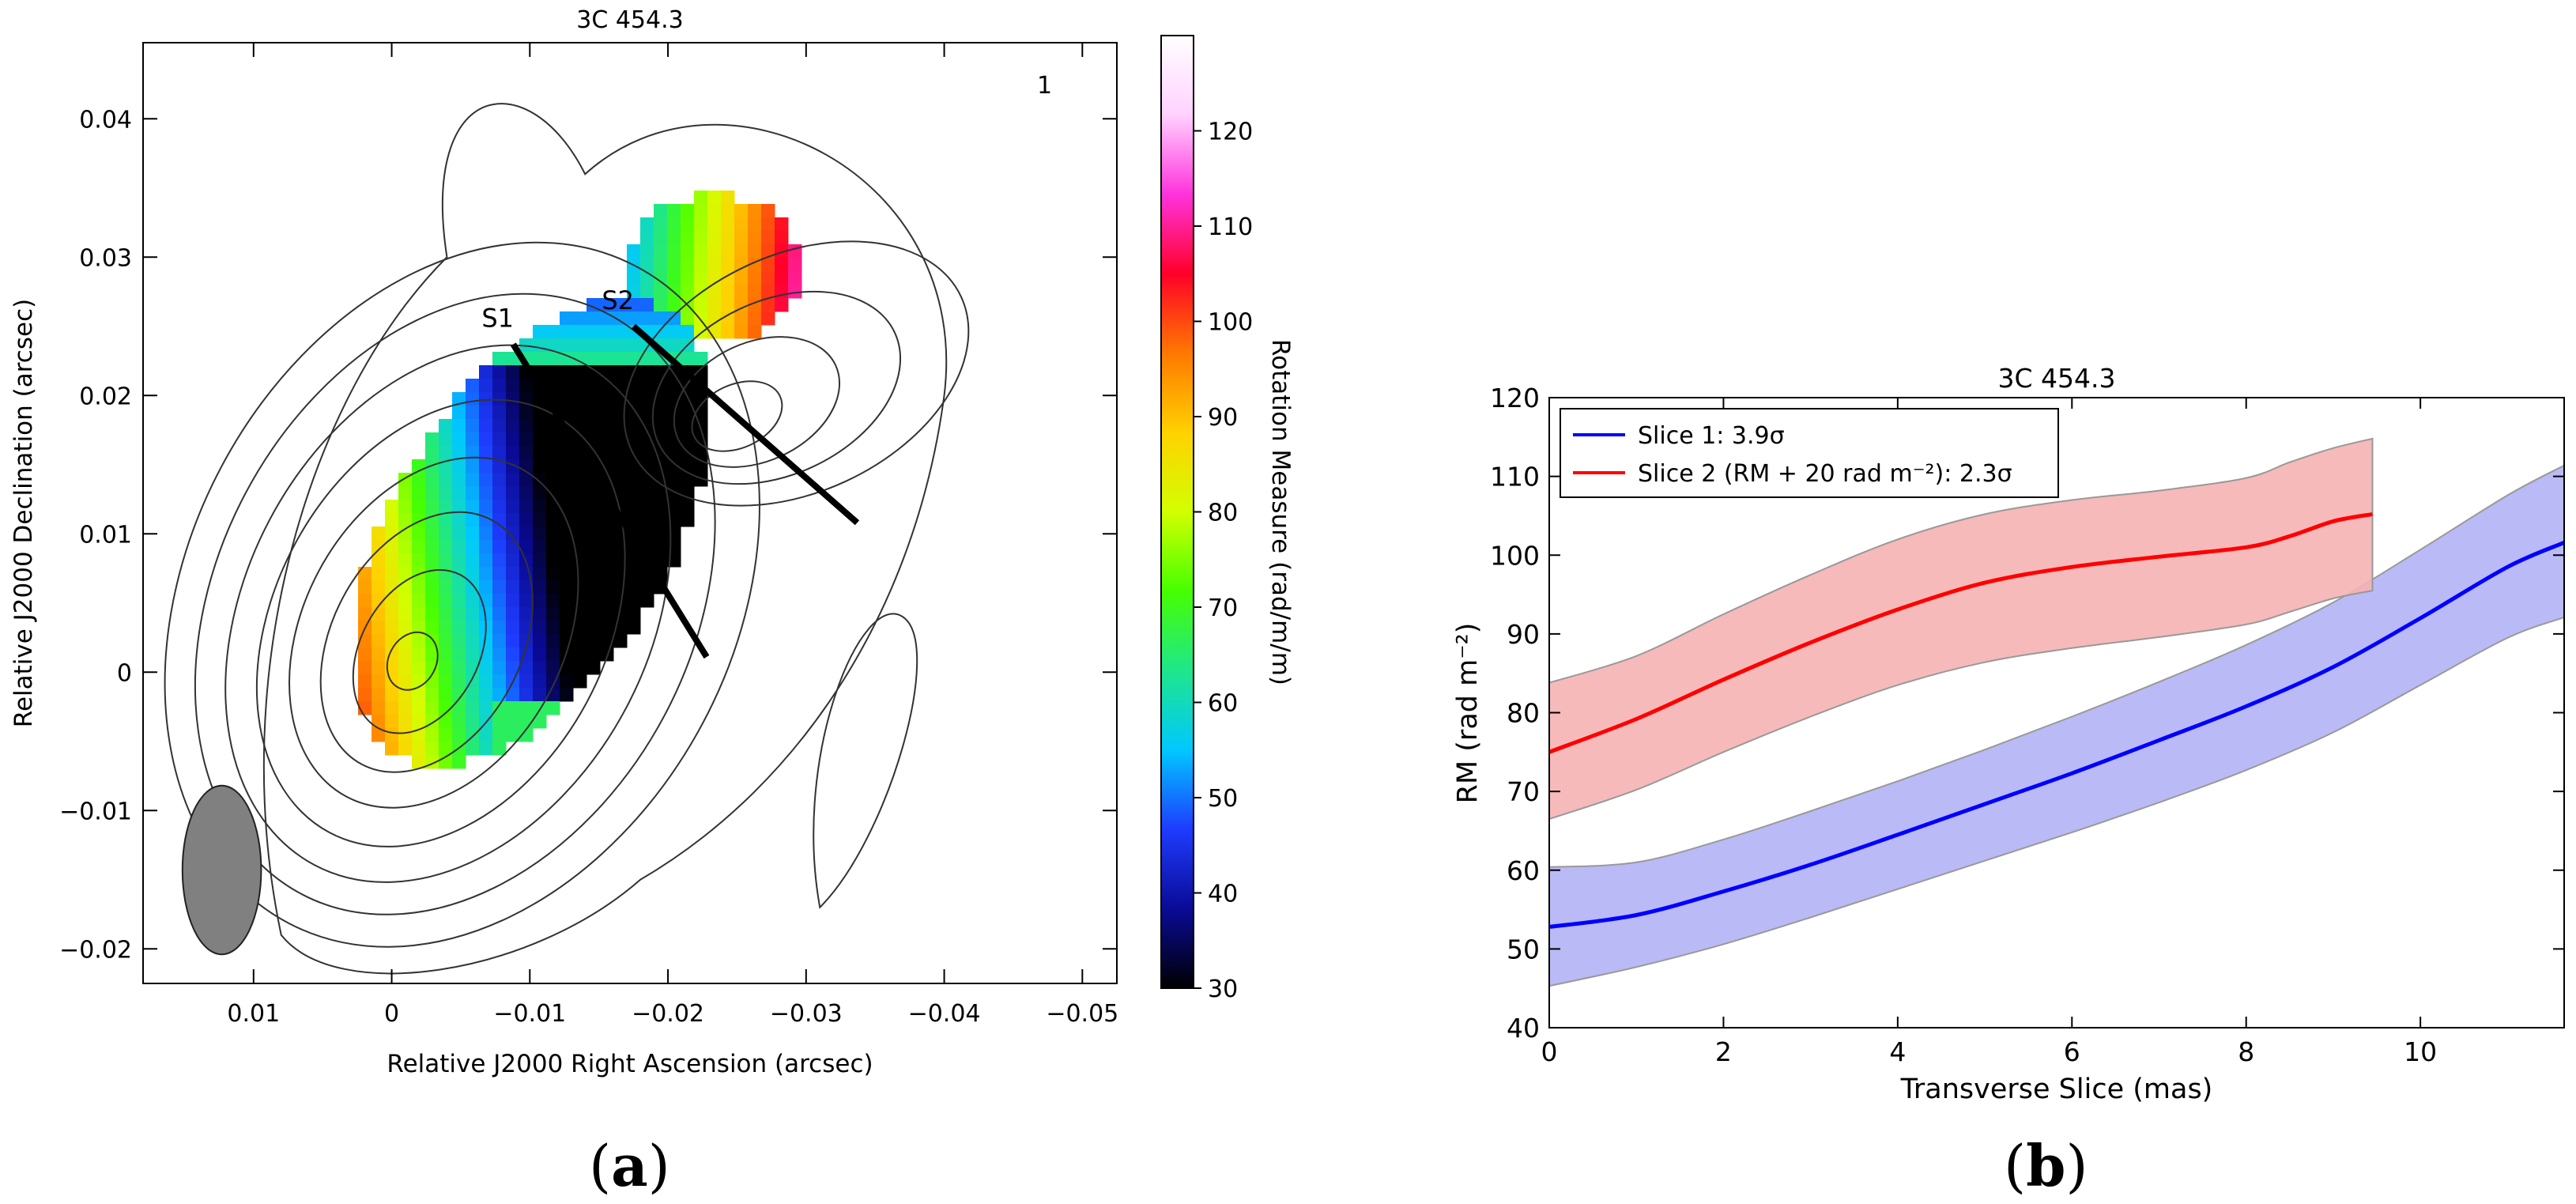  I want to click on x-tick-label: 0, so click(392, 1014).